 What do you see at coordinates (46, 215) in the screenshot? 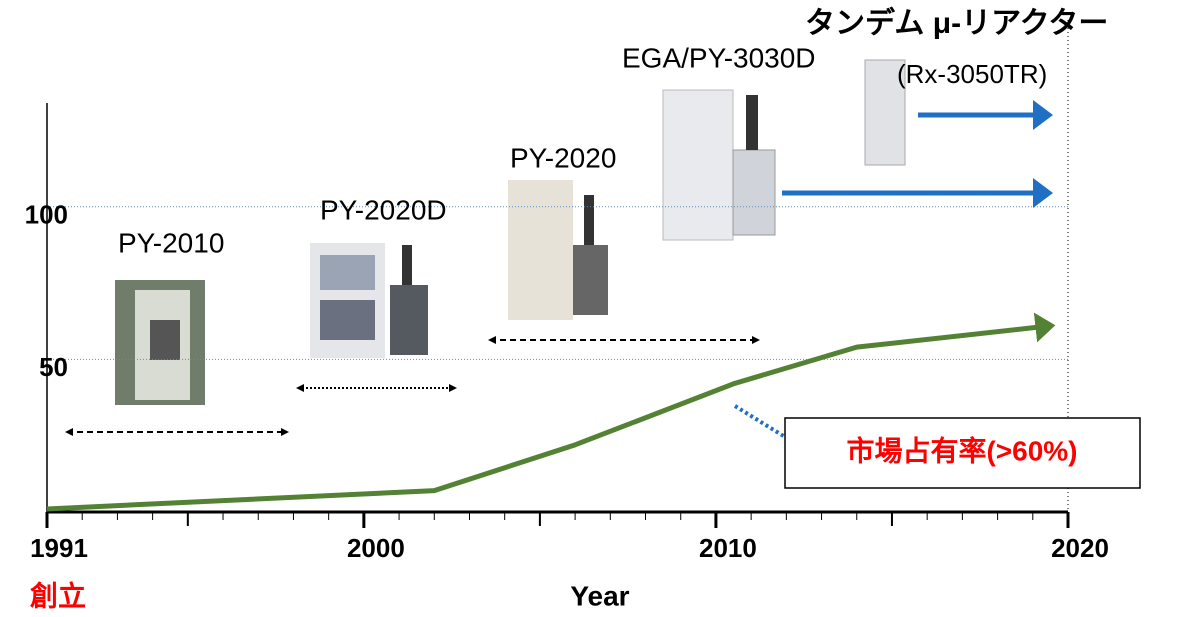
I see `y-tick-label: 100` at bounding box center [46, 215].